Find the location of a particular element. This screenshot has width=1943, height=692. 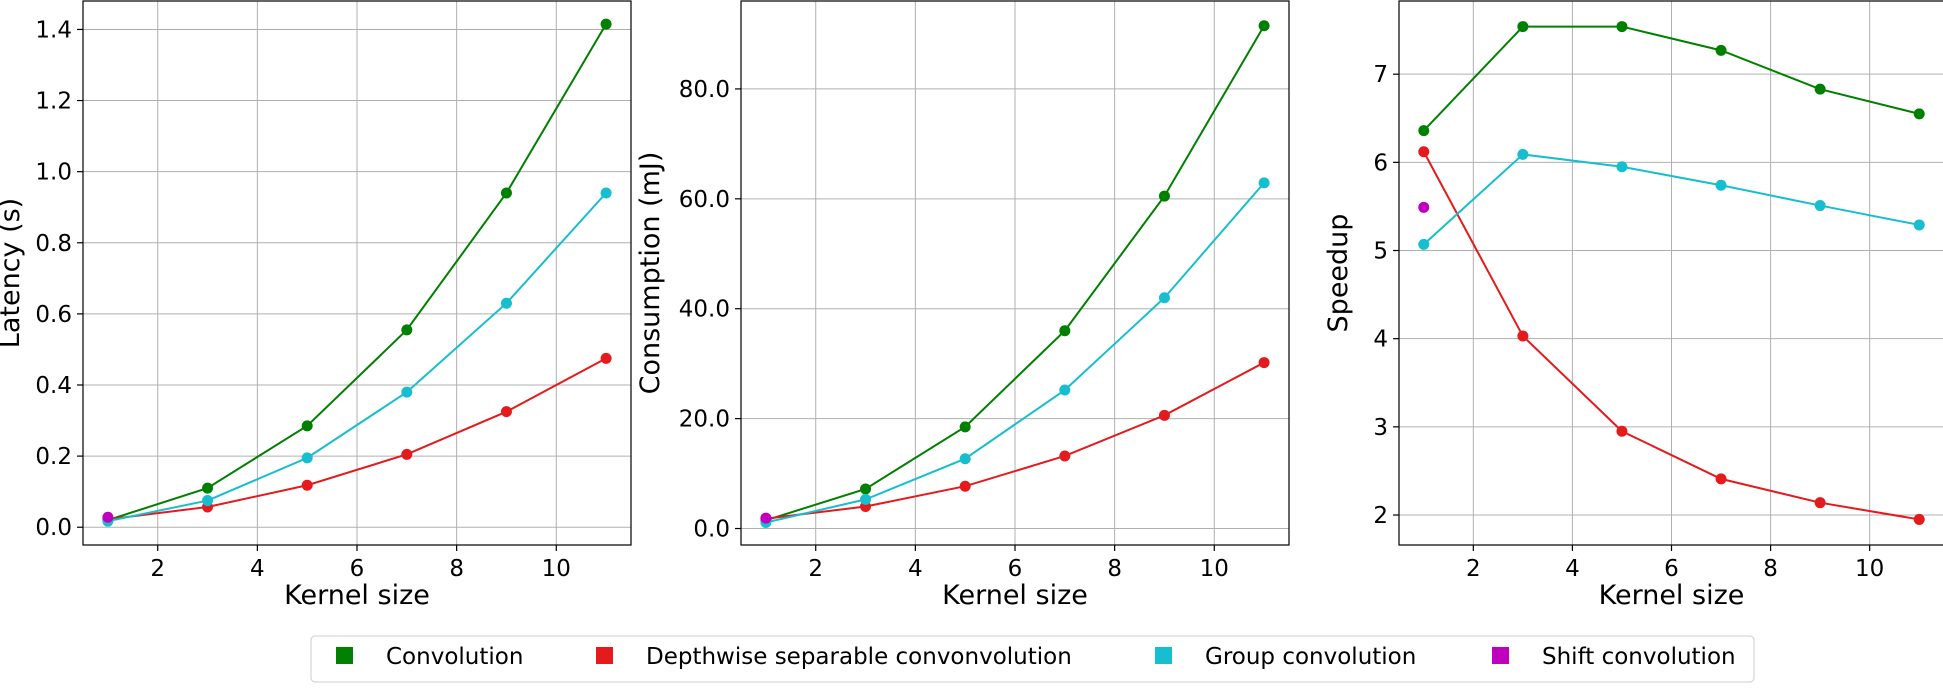

y-axis-label: Speedup is located at coordinates (1338, 273).